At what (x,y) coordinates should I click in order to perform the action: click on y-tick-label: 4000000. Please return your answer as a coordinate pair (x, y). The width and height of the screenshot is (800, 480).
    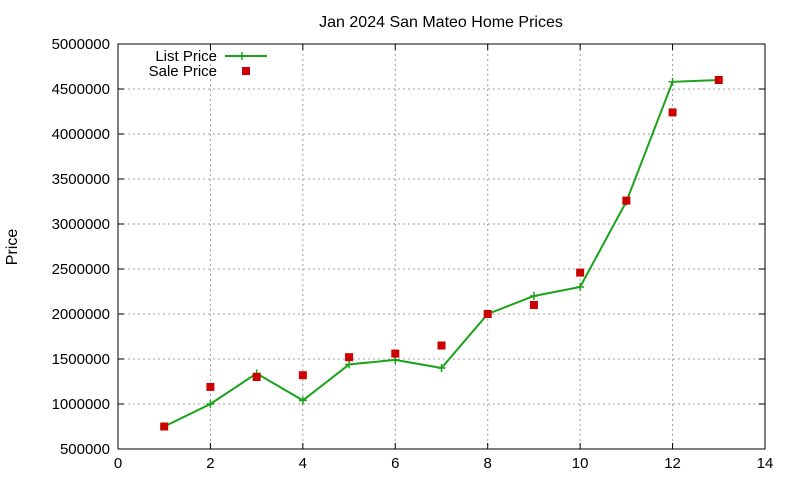
    Looking at the image, I should click on (81, 134).